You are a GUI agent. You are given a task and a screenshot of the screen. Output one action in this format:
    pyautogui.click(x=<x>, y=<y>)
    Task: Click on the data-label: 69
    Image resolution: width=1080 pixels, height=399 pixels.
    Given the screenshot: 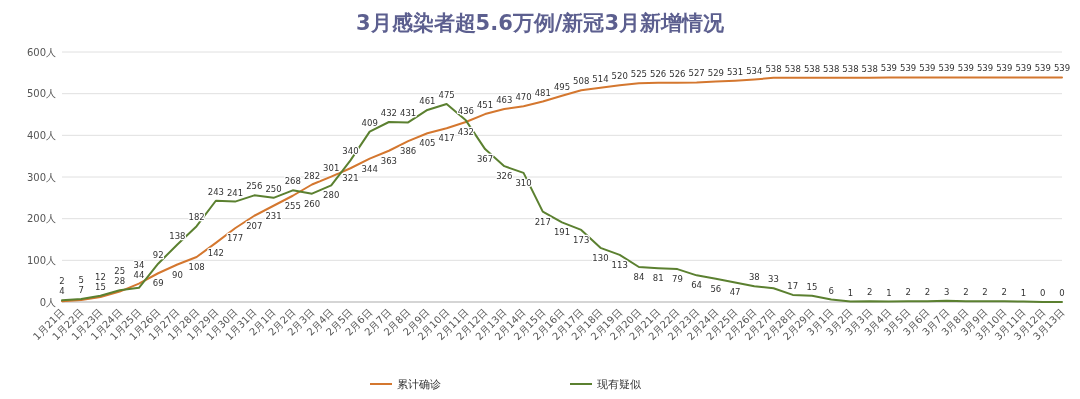 What is the action you would take?
    pyautogui.click(x=158, y=283)
    